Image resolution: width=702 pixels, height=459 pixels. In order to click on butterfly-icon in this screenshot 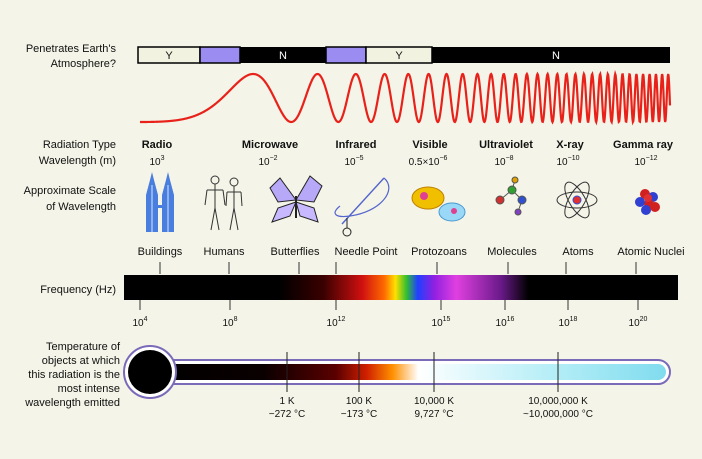, I will do `click(296, 199)`.